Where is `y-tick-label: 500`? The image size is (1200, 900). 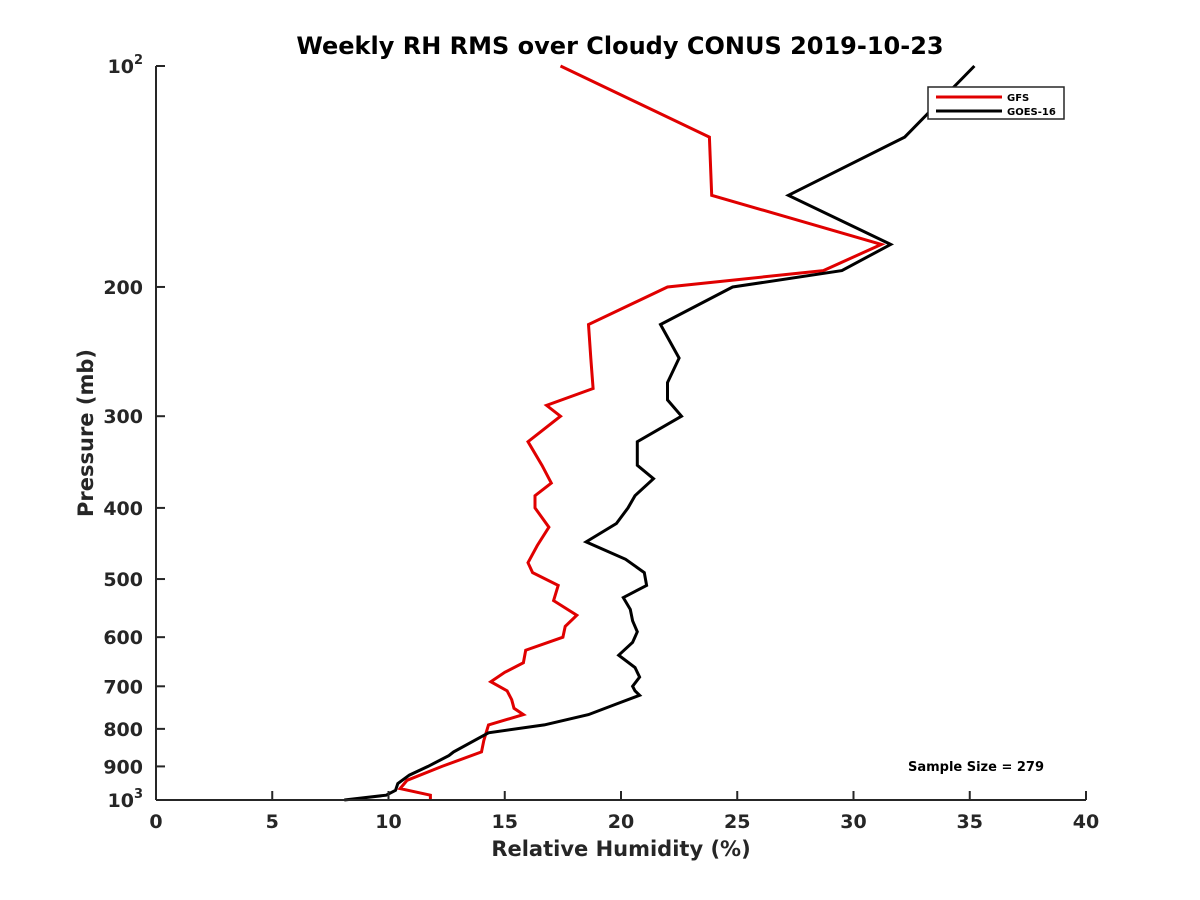 y-tick-label: 500 is located at coordinates (123, 580).